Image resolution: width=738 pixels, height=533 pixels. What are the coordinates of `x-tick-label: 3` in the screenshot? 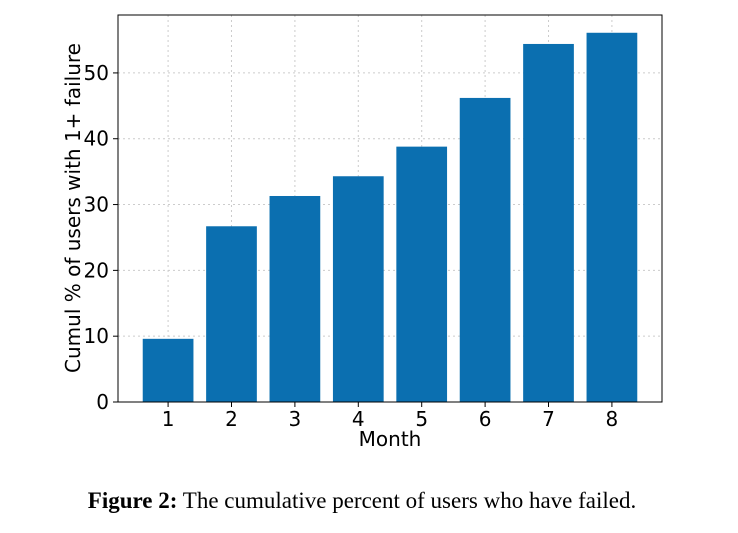 It's located at (295, 419).